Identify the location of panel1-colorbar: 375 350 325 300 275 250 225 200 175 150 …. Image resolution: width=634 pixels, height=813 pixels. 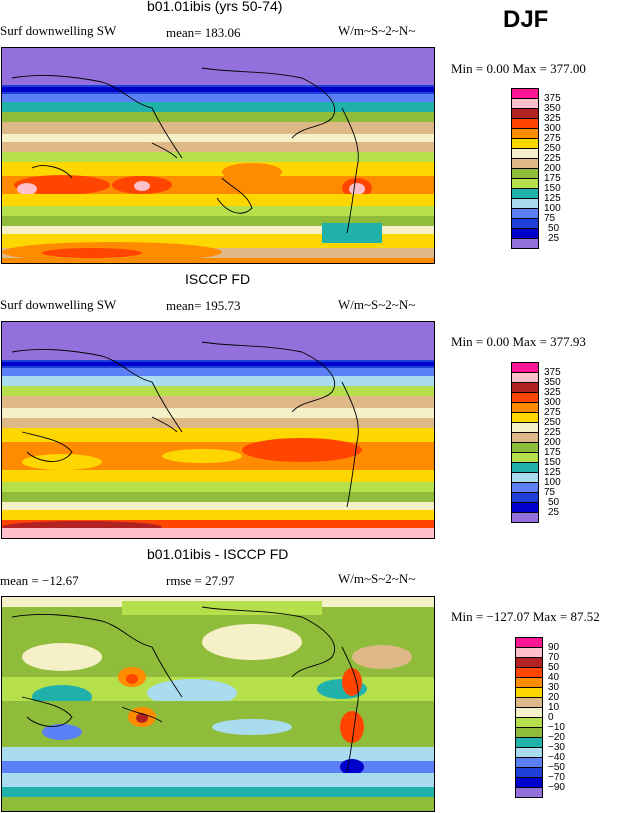
(556, 173).